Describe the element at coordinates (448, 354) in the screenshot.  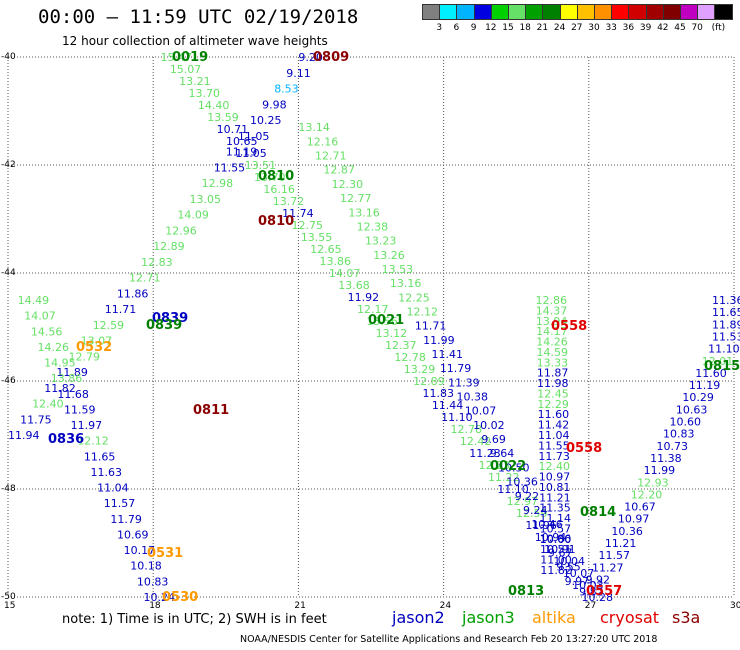
I see `wave-height-value: 11.41` at that location.